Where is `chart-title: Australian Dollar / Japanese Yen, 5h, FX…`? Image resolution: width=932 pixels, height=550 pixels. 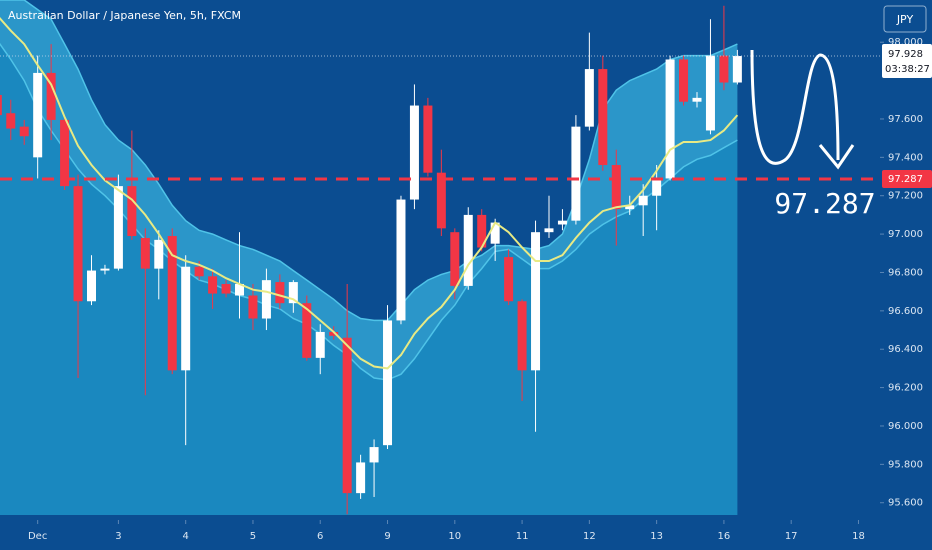
chart-title: Australian Dollar / Japanese Yen, 5h, FX… is located at coordinates (124, 15).